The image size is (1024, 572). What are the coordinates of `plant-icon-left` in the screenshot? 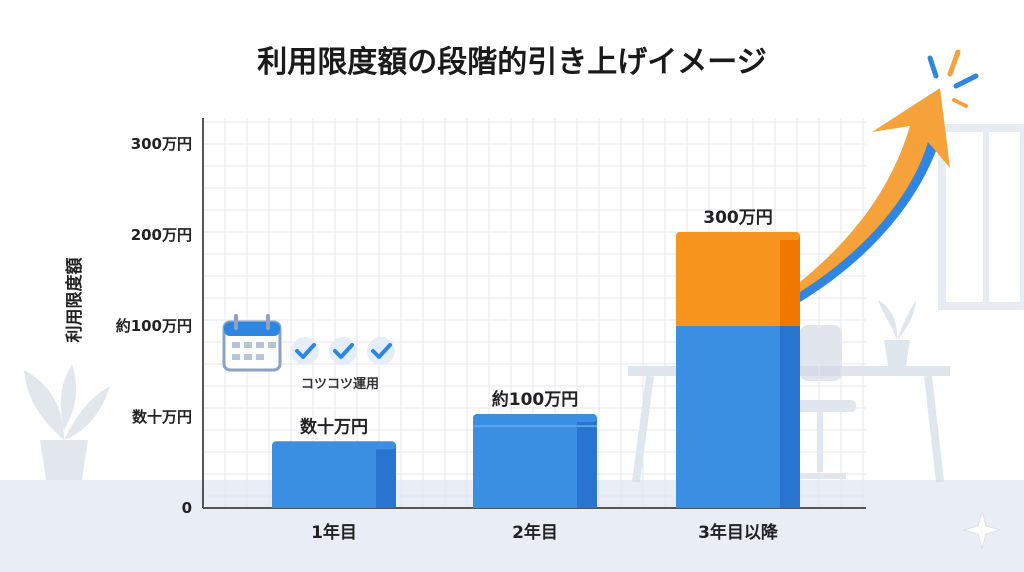 It's located at (67, 422).